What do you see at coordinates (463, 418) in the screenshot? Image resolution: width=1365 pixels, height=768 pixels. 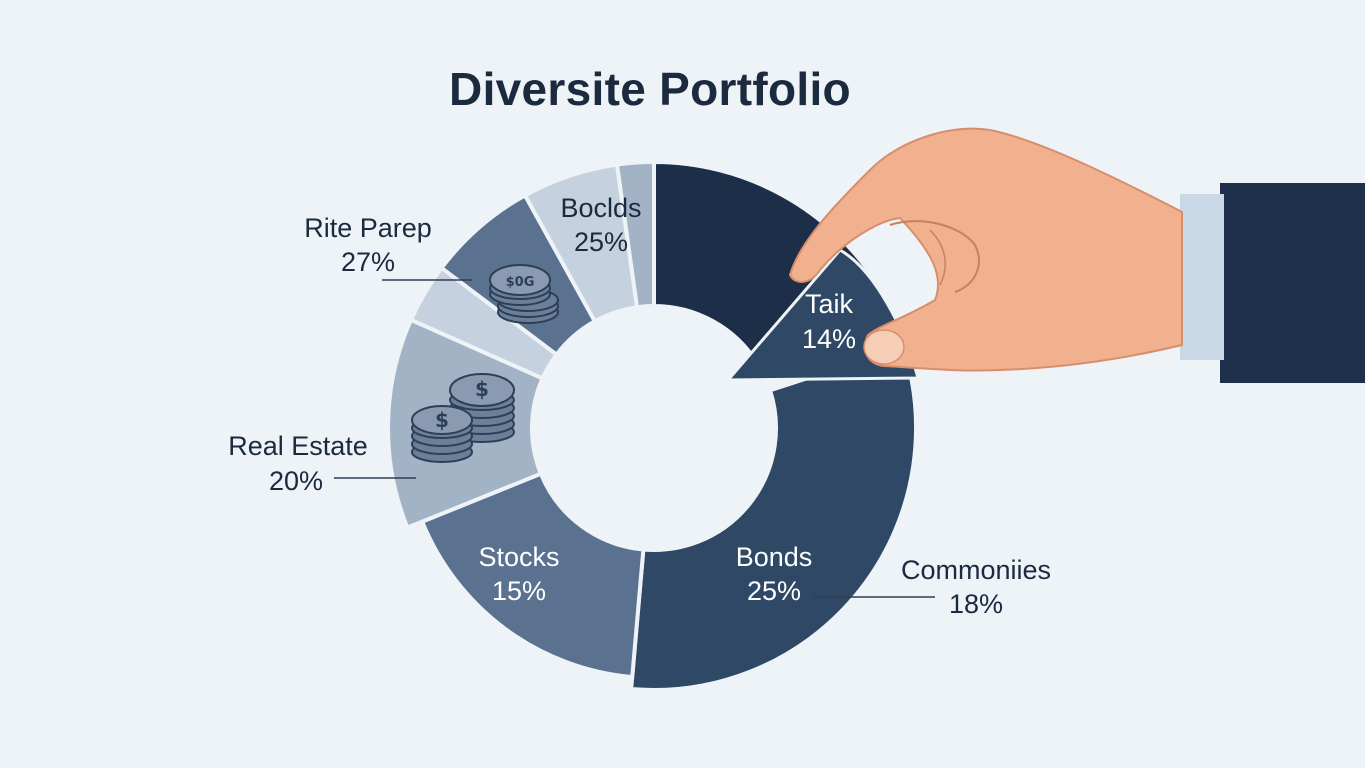 I see `coins-icon: $ $` at bounding box center [463, 418].